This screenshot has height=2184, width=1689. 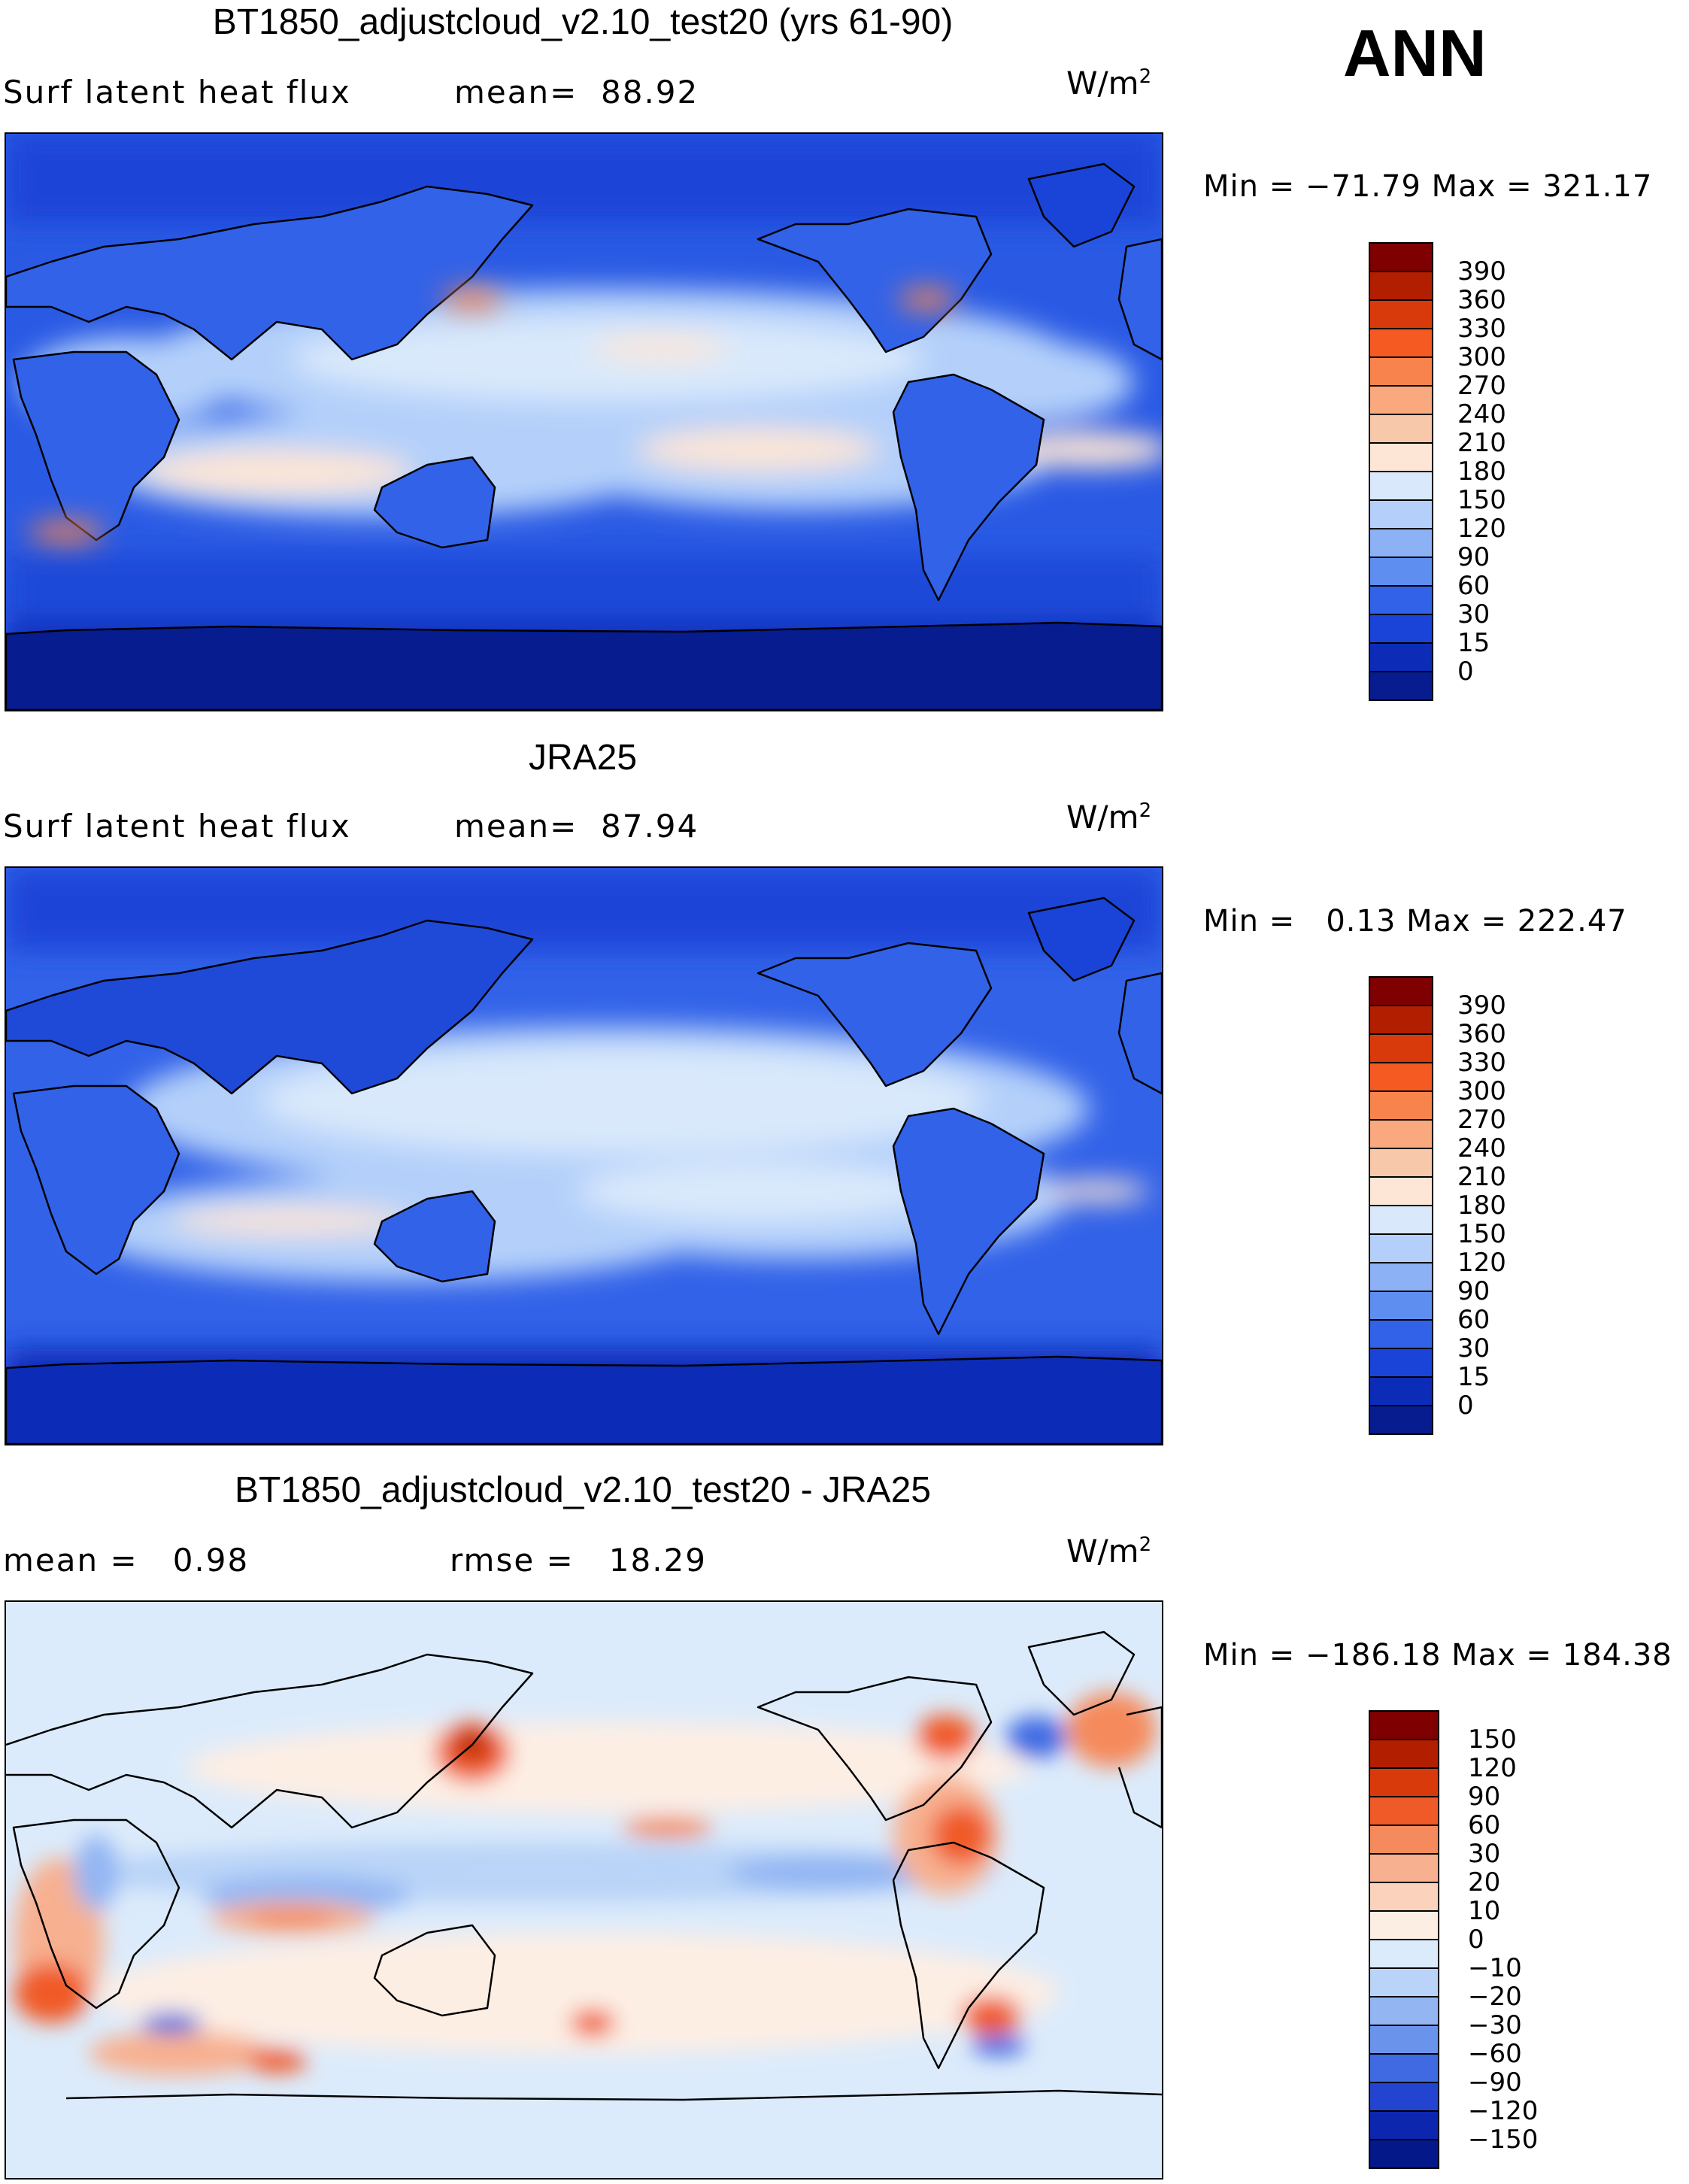 What do you see at coordinates (1473, 1291) in the screenshot?
I see `panel2-colorbar-tick: 90` at bounding box center [1473, 1291].